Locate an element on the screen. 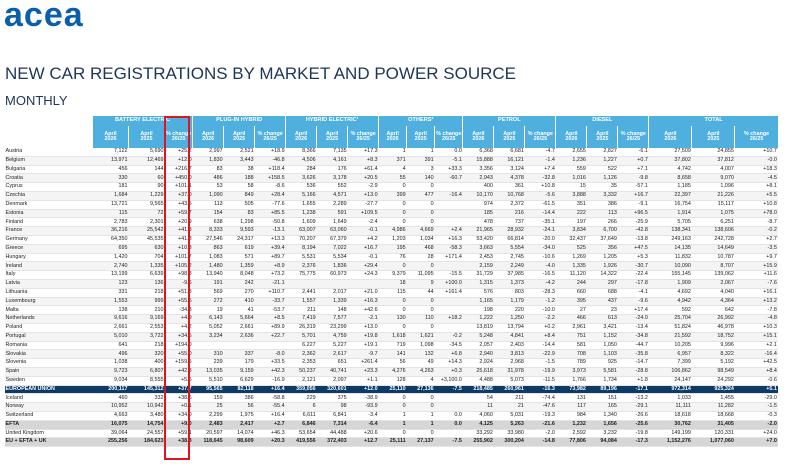 The height and width of the screenshot is (469, 810). cell: +109.5 is located at coordinates (363, 214).